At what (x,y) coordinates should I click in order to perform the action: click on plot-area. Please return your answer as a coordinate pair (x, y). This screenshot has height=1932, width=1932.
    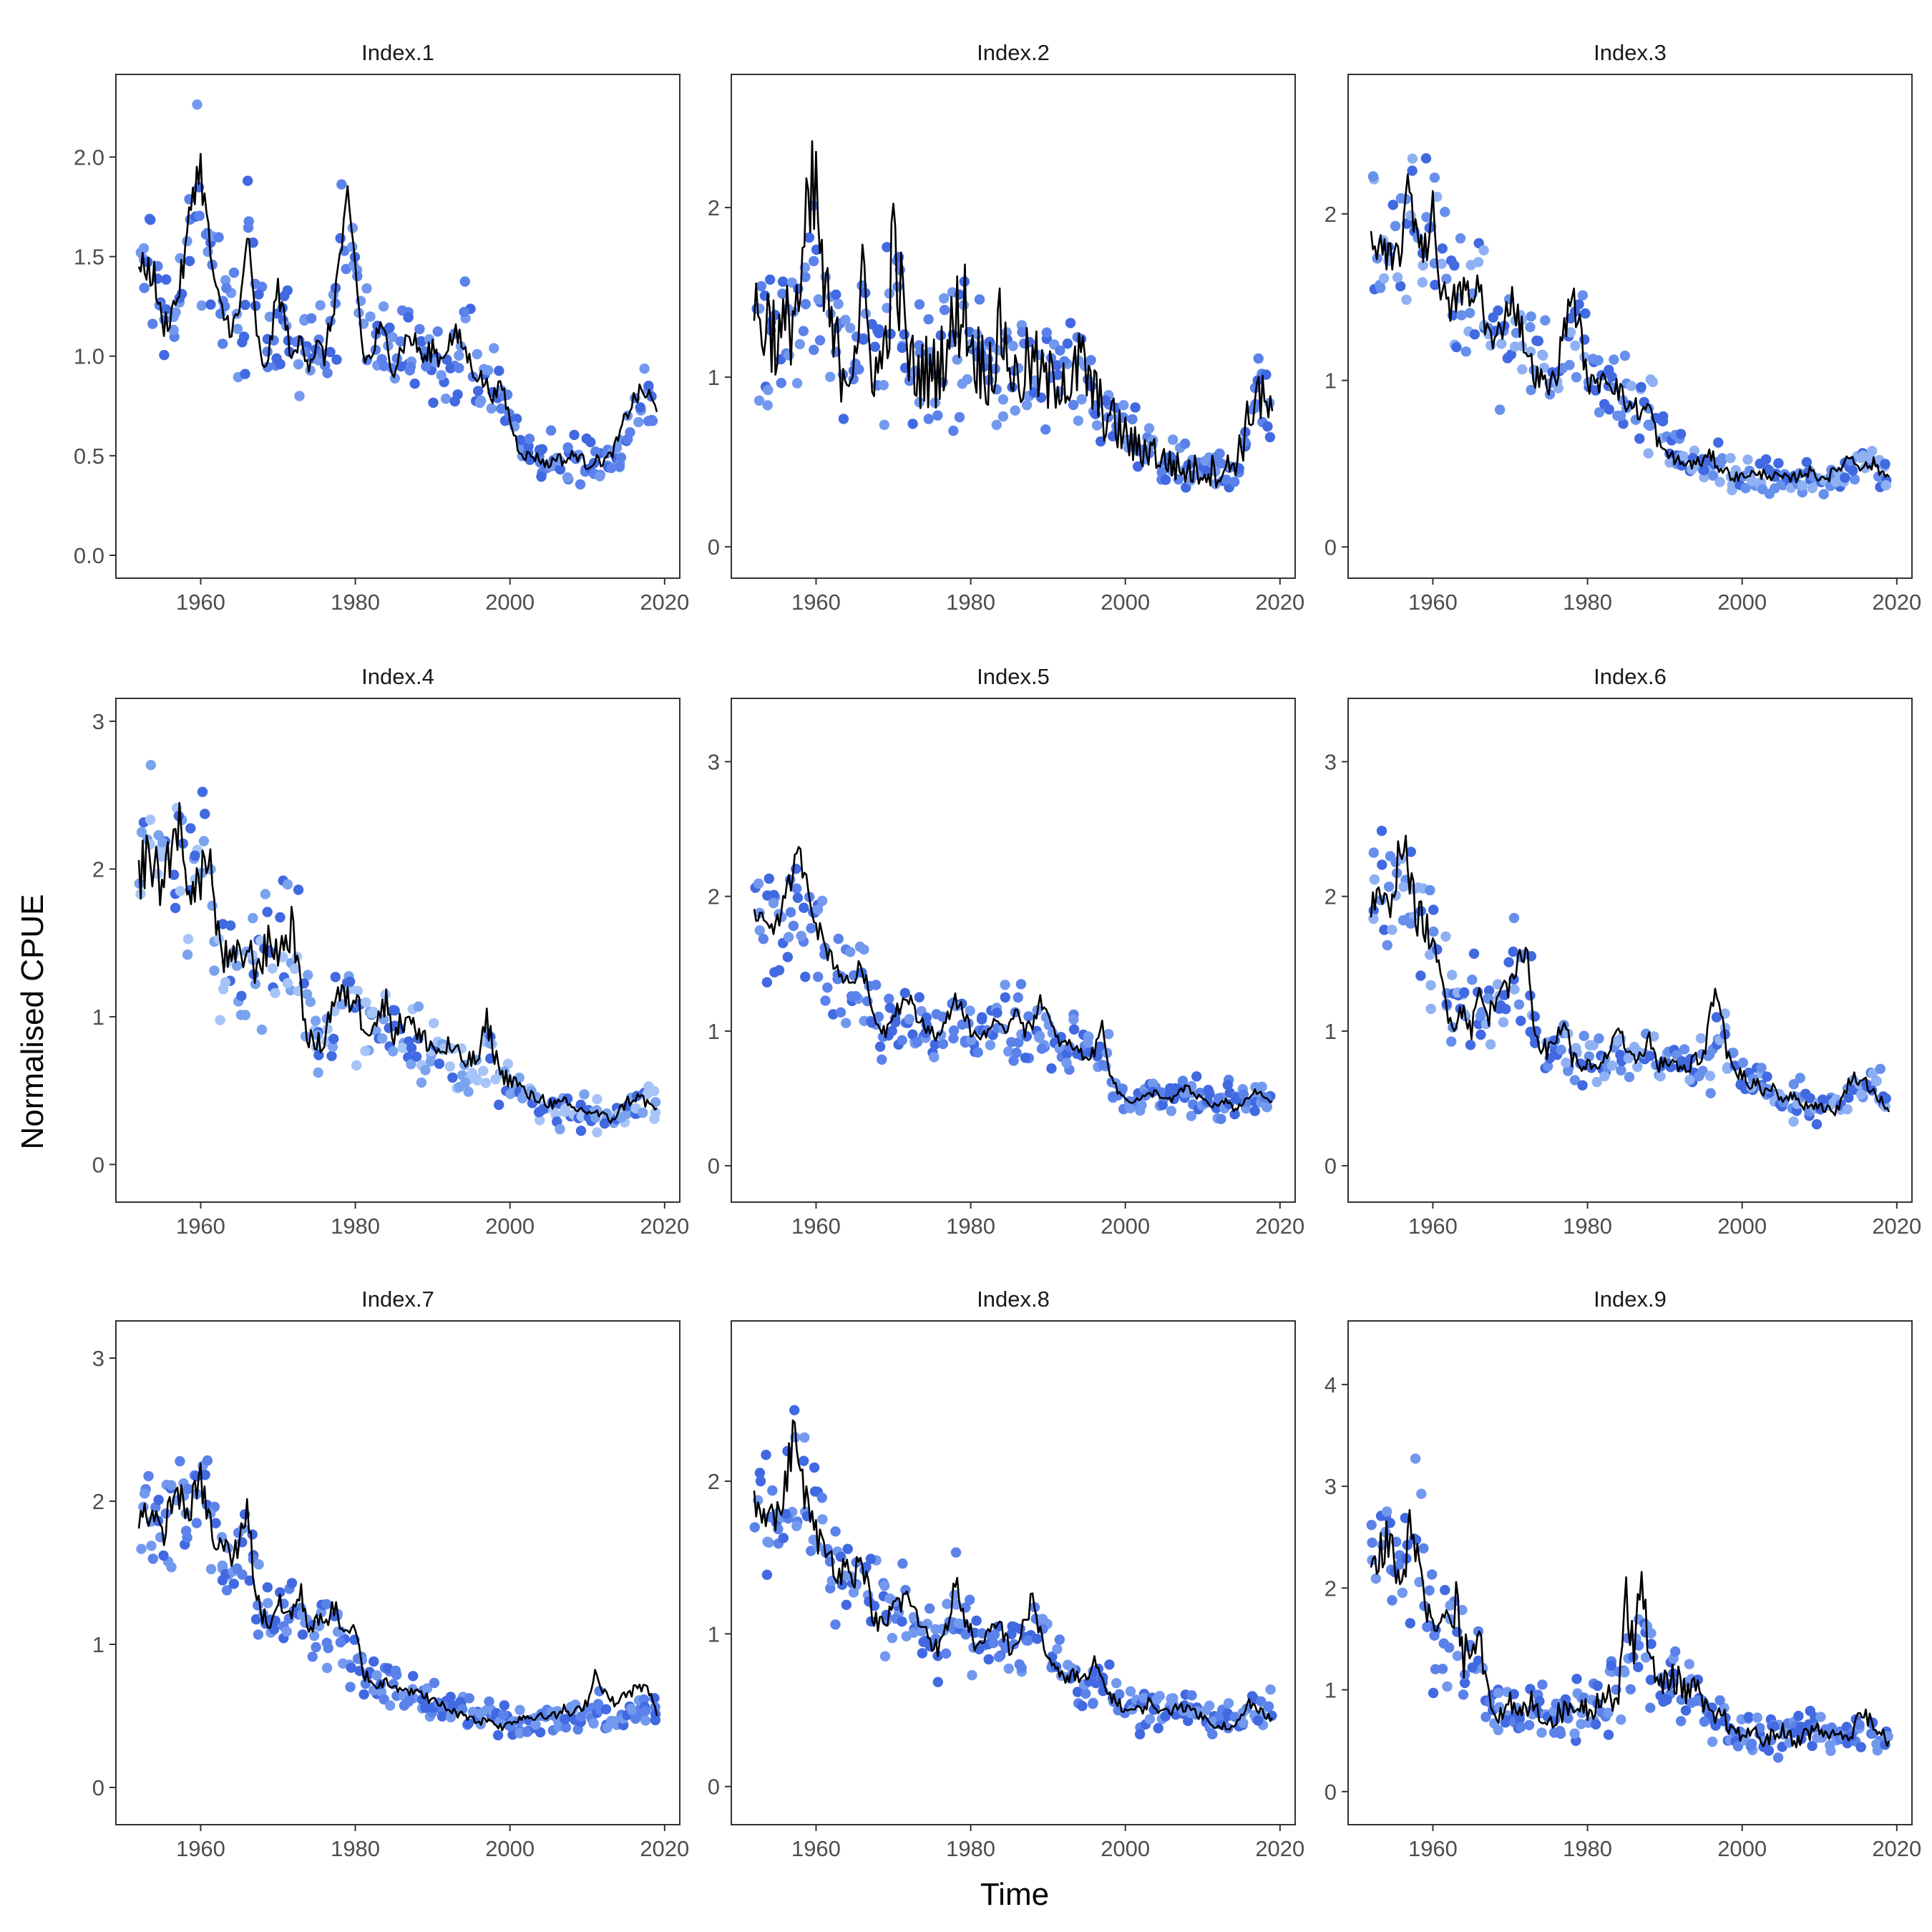
    Looking at the image, I should click on (1629, 1608).